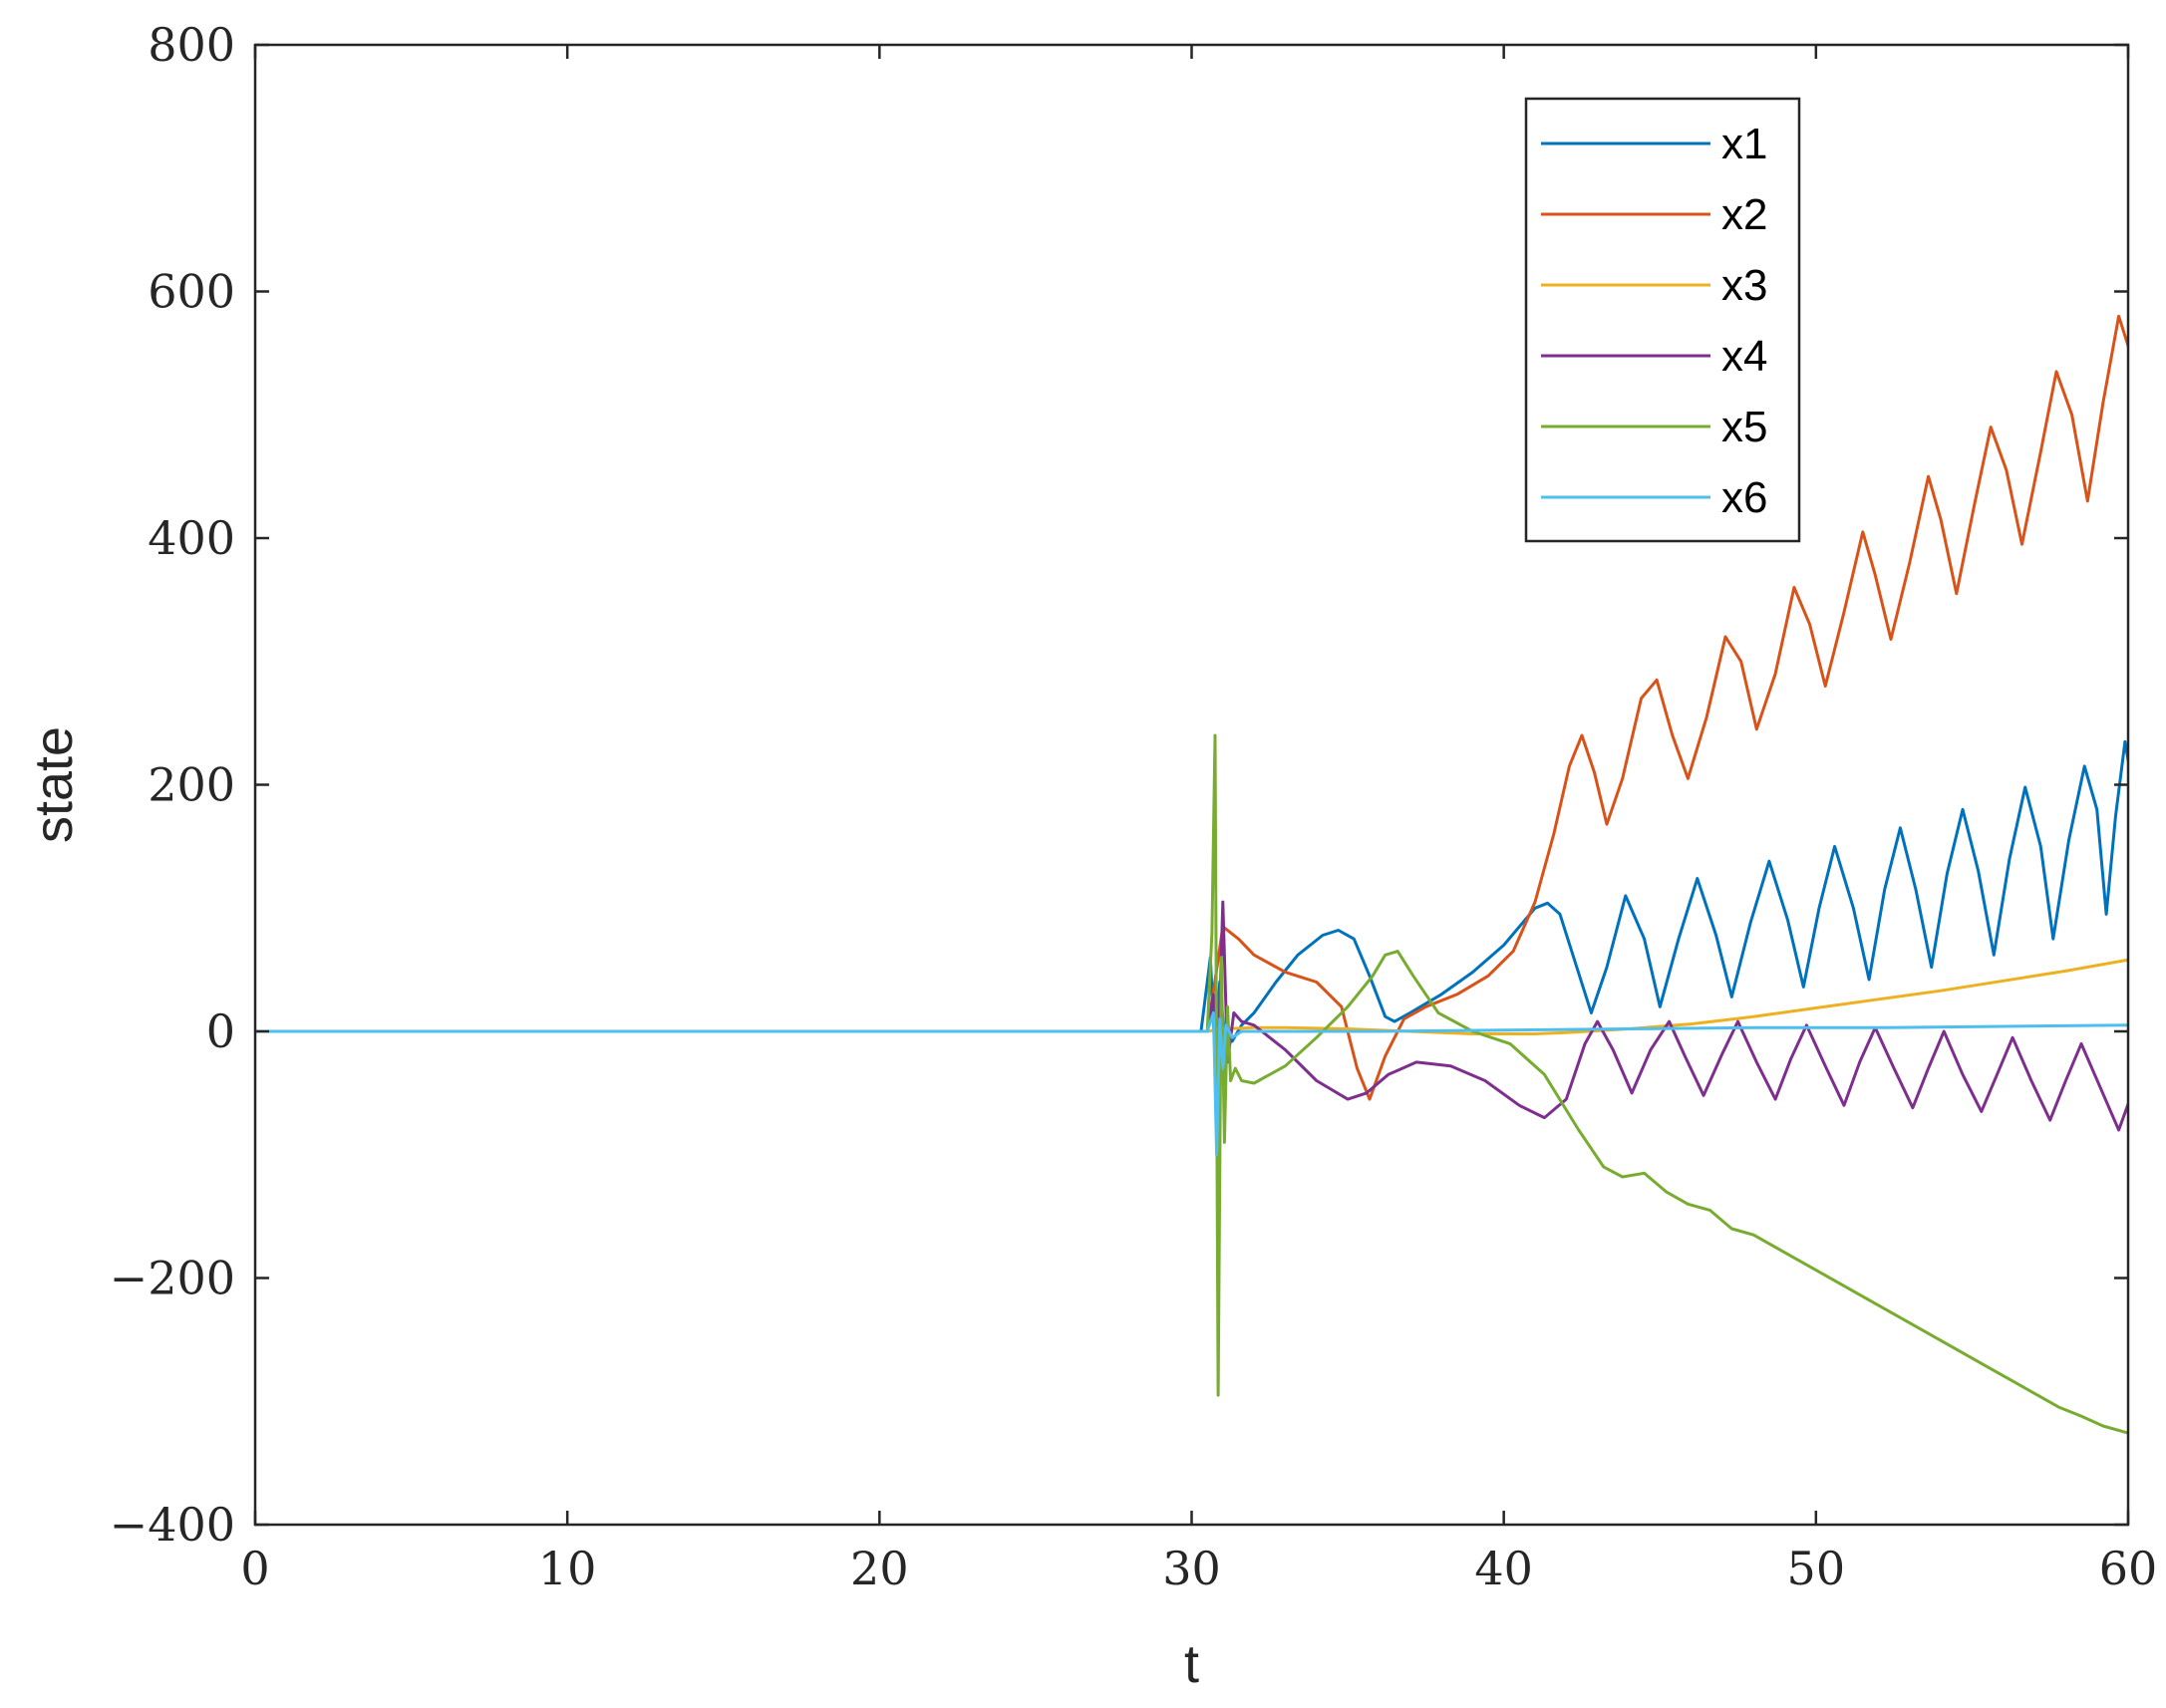 This screenshot has width=2166, height=1708. Describe the element at coordinates (567, 1568) in the screenshot. I see `x-tick-label: 10` at that location.